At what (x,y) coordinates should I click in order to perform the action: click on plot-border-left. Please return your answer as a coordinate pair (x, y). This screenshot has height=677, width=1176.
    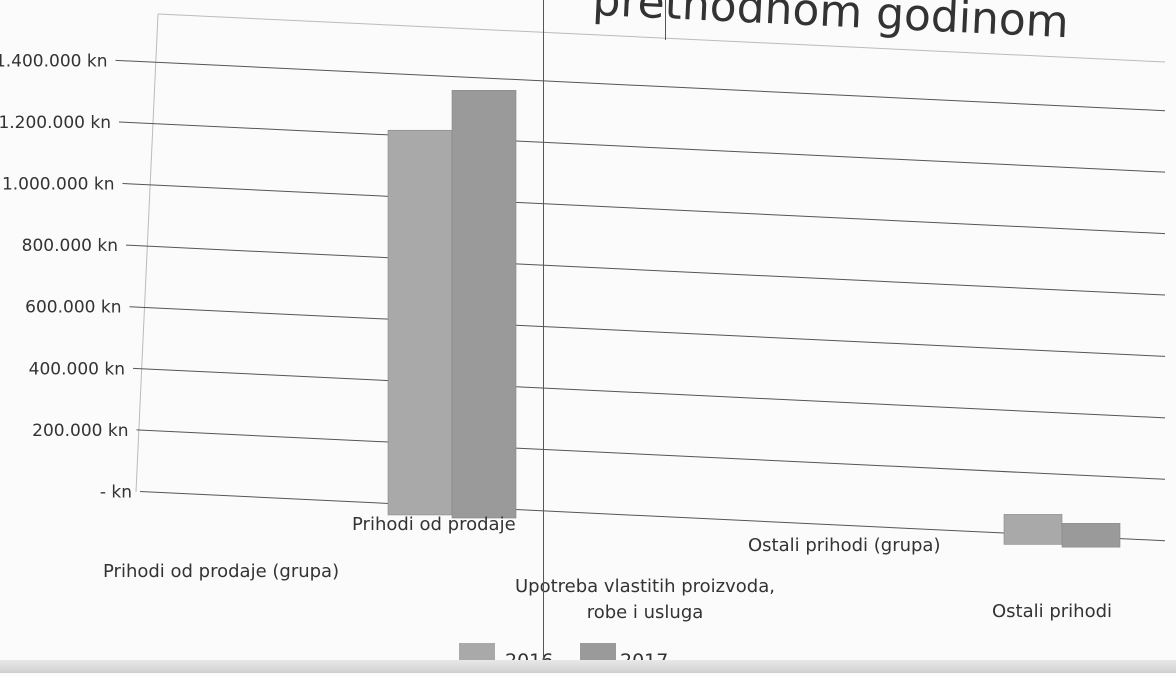
    Looking at the image, I should click on (147, 253).